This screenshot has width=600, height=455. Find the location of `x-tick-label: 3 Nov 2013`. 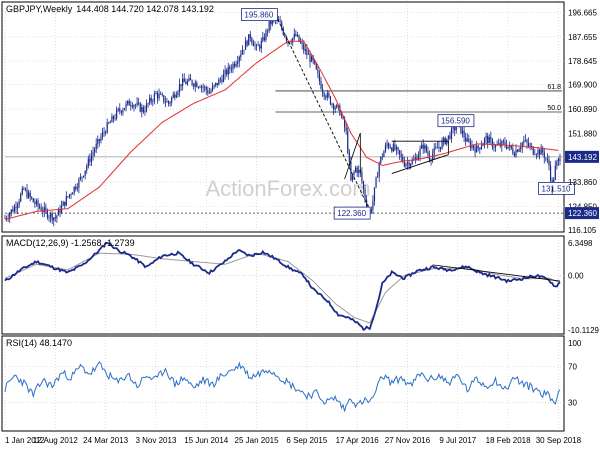

x-tick-label: 3 Nov 2013 is located at coordinates (155, 440).